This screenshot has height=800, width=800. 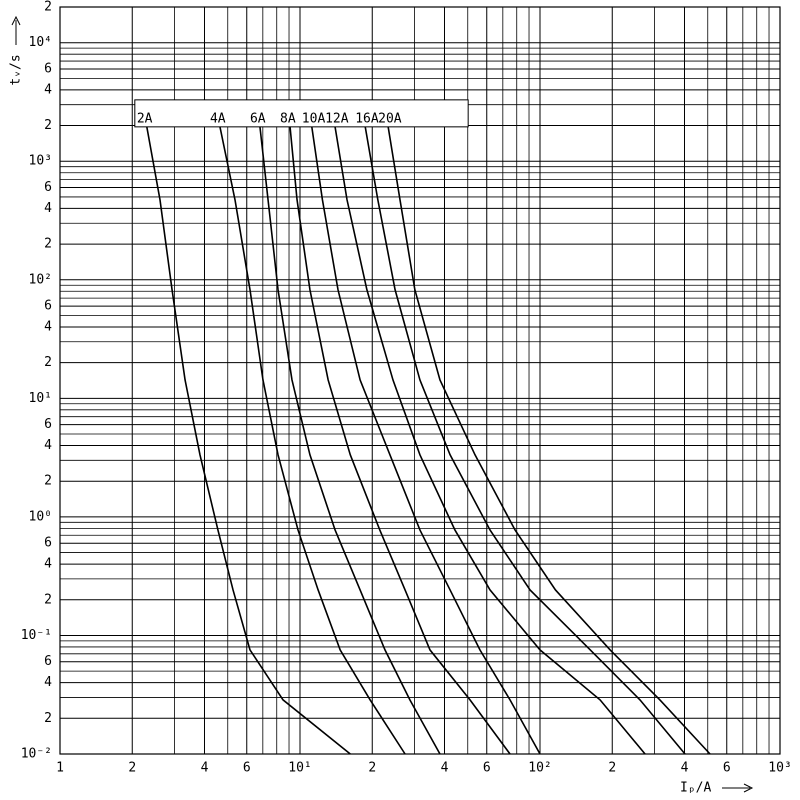 I want to click on legend-label: 4A, so click(x=218, y=118).